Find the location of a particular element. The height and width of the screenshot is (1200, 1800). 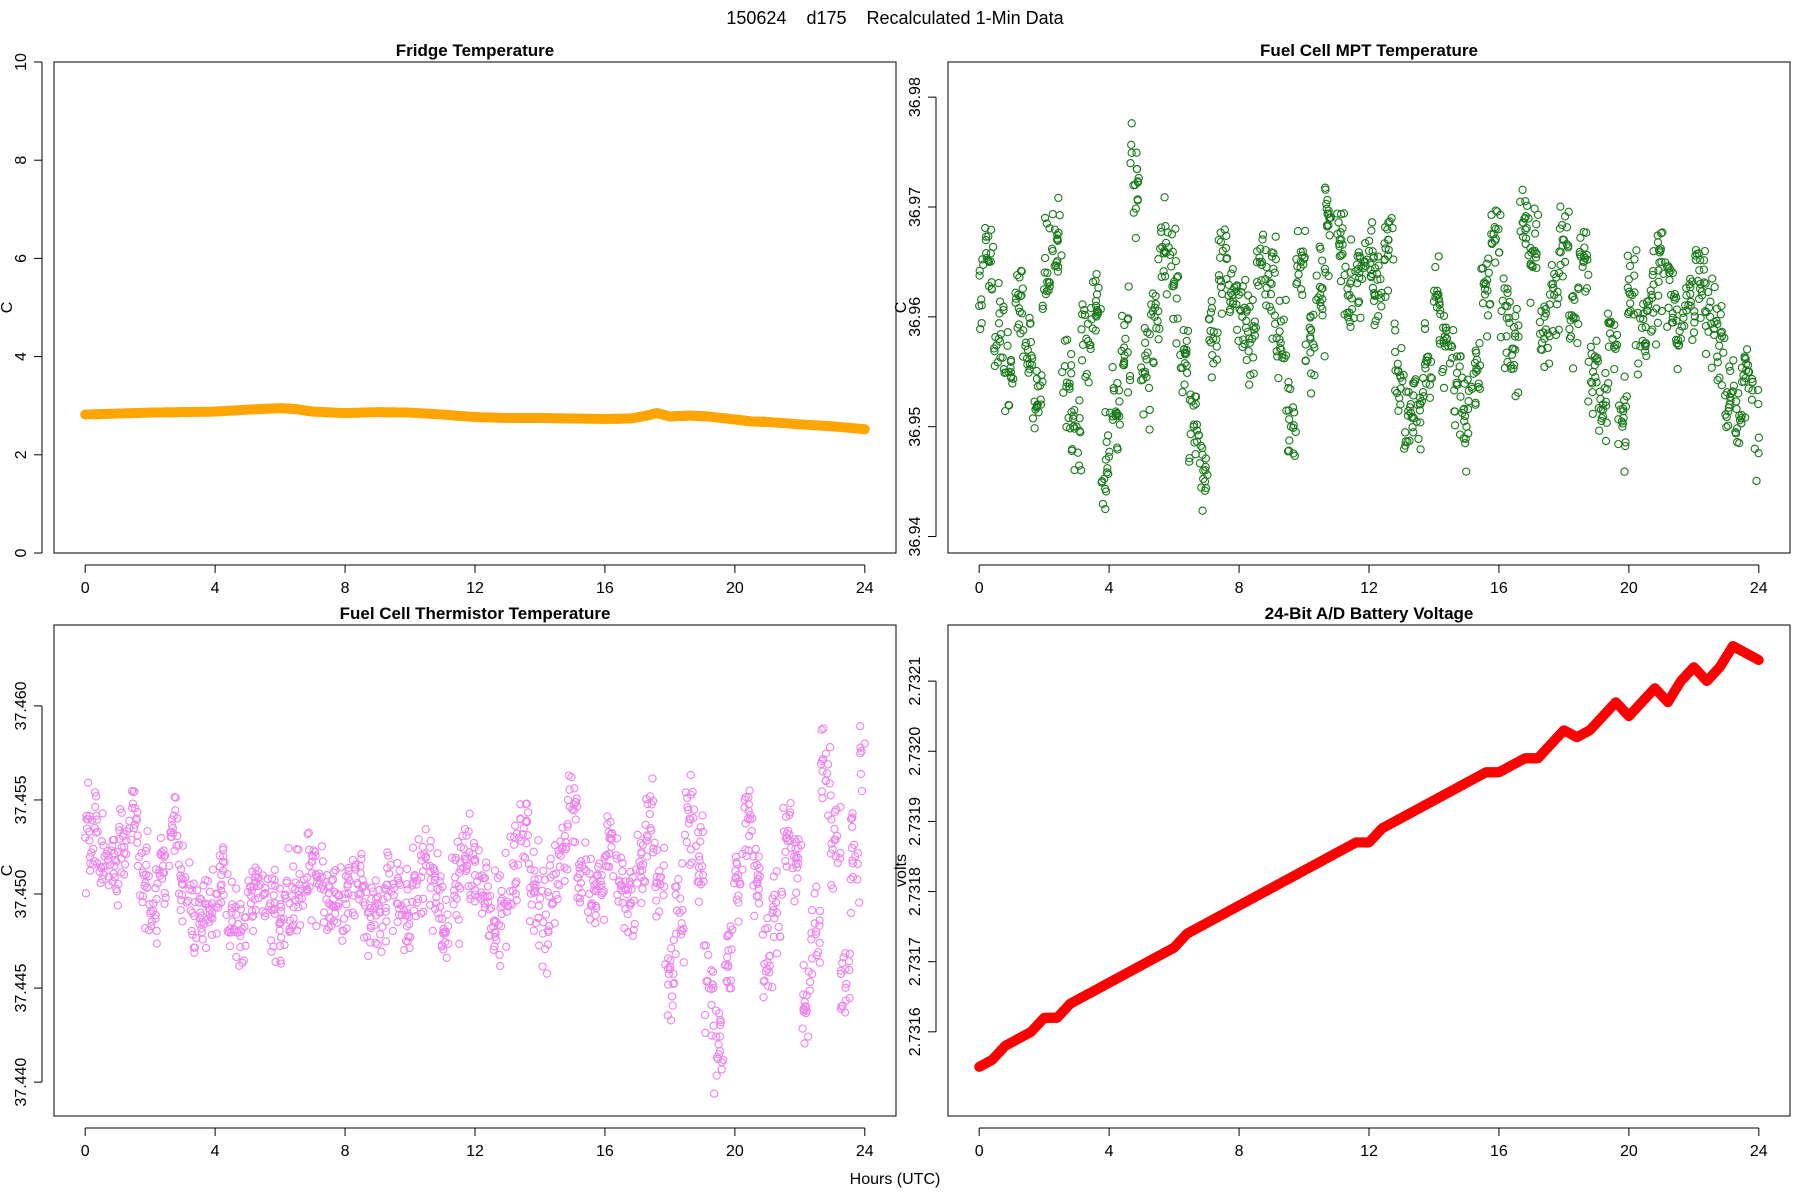

y-axis-label: C is located at coordinates (8, 871).